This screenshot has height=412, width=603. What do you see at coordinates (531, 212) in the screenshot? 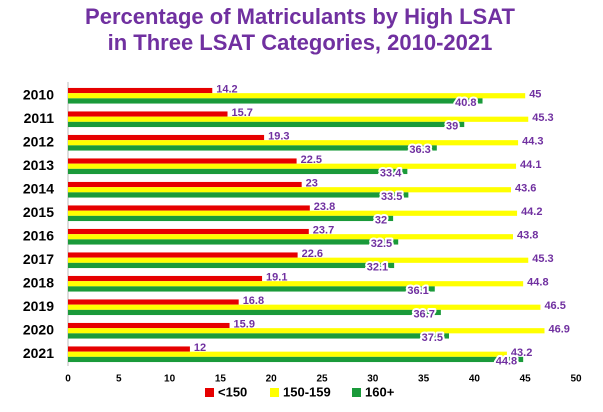
I see `data-label: 44.2` at bounding box center [531, 212].